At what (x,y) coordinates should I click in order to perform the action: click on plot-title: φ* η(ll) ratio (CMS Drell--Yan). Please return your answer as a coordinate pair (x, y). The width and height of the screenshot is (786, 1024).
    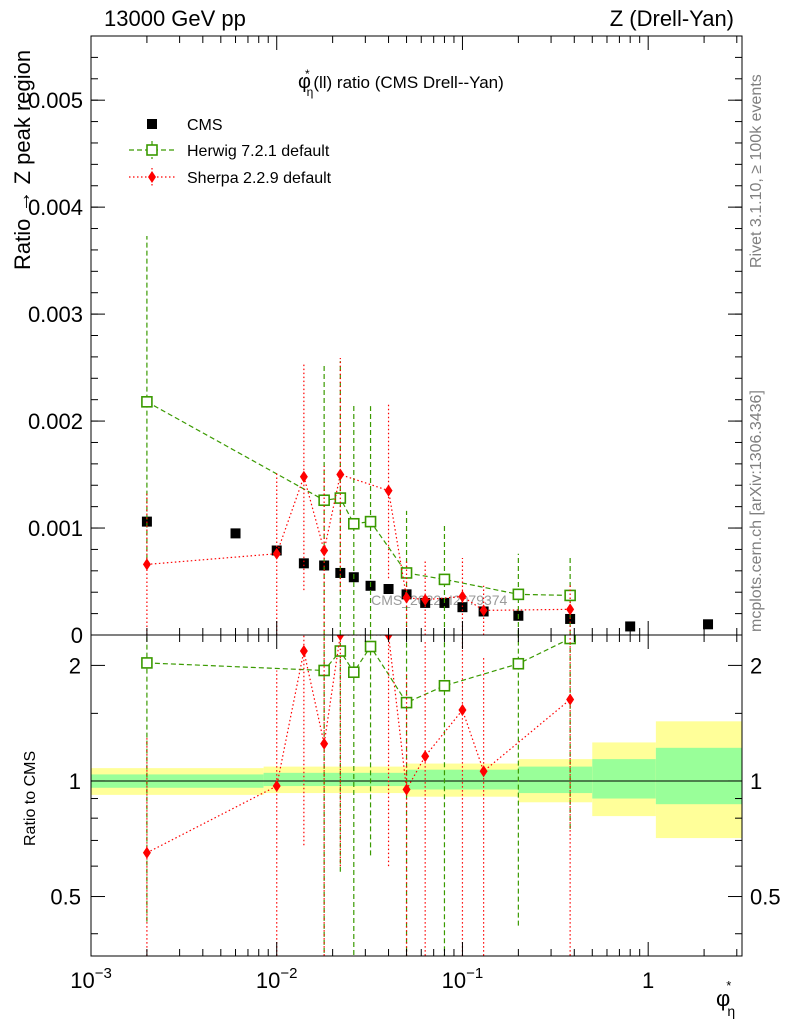
    Looking at the image, I should click on (401, 83).